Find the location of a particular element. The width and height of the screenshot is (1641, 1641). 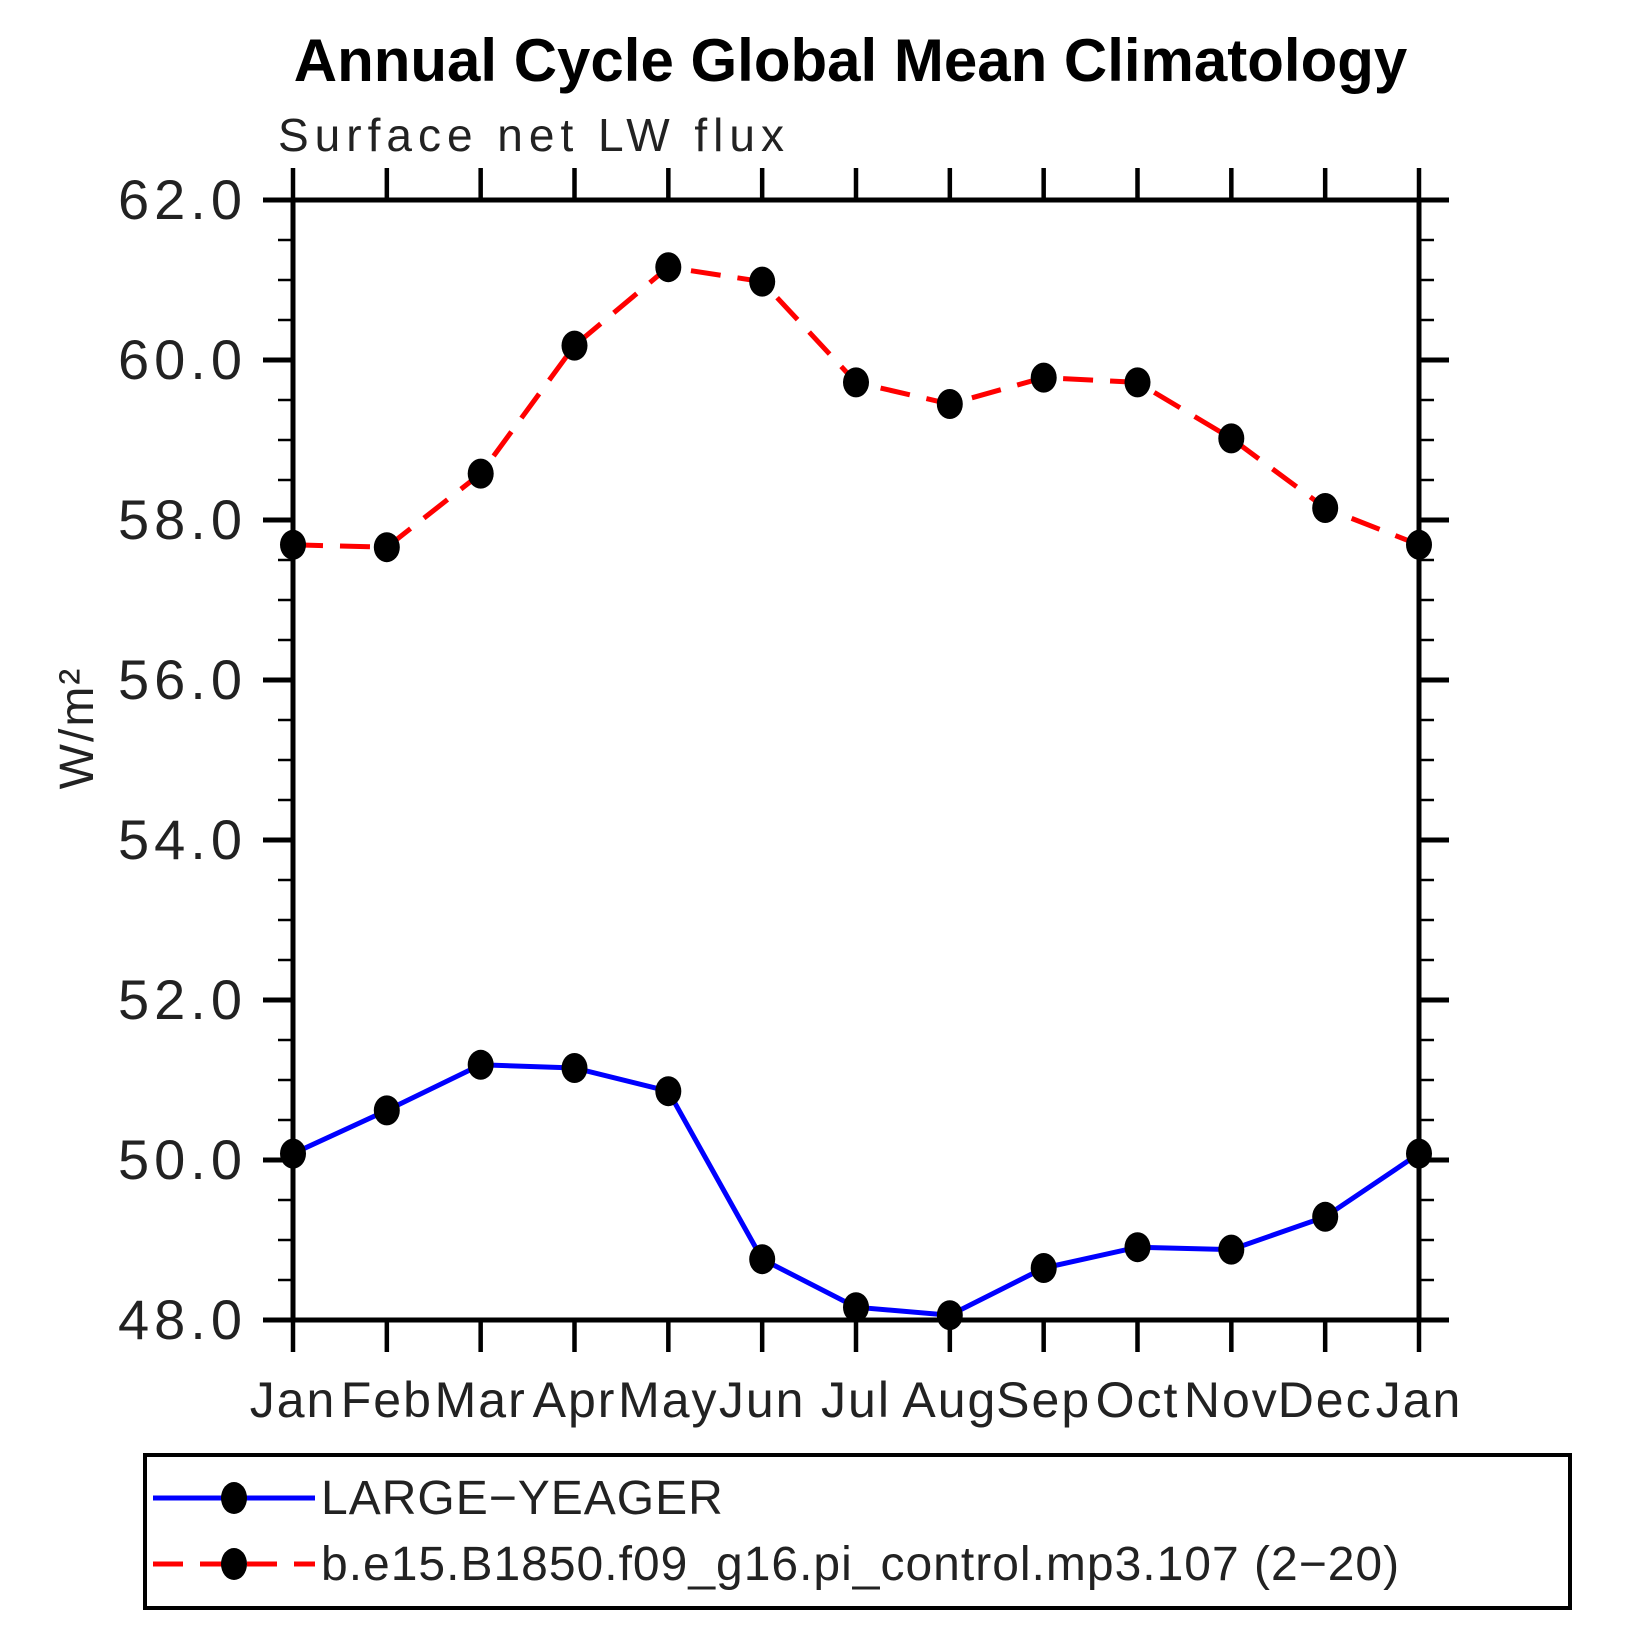

x-tick-label: Aug is located at coordinates (949, 1400).